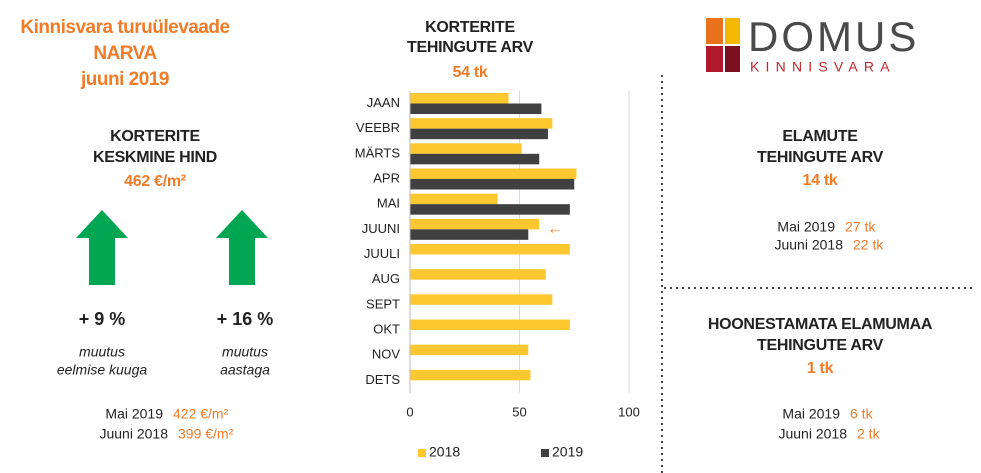 The width and height of the screenshot is (981, 473). What do you see at coordinates (868, 245) in the screenshot?
I see `comparison-value: 22 tk` at bounding box center [868, 245].